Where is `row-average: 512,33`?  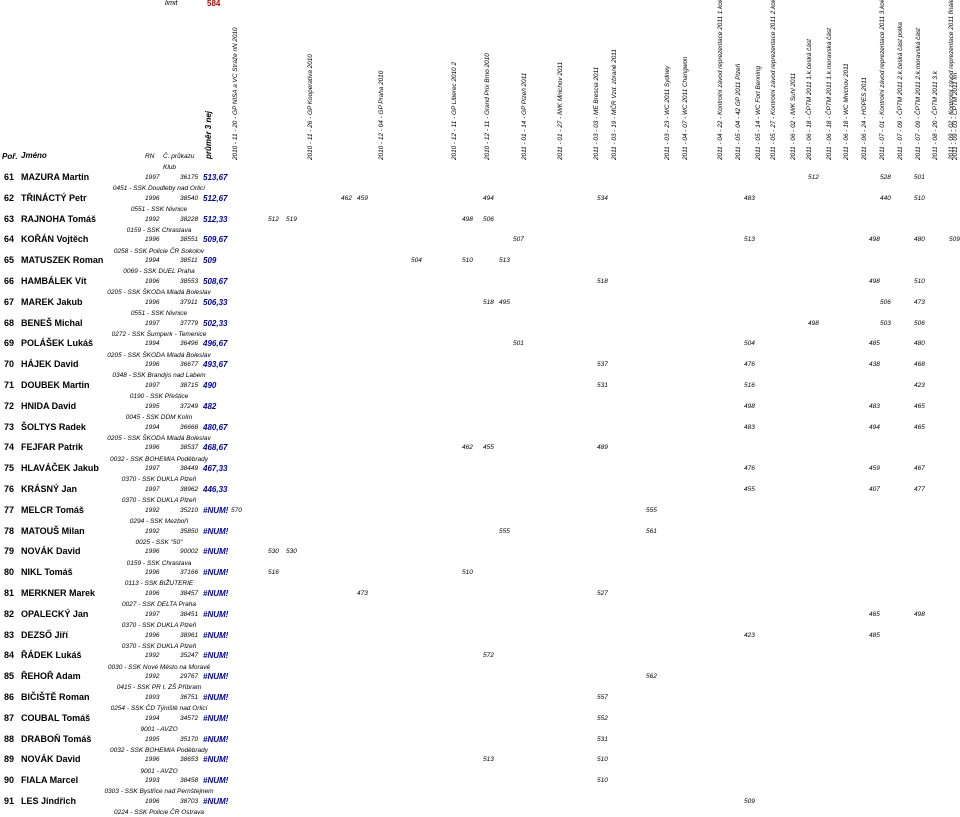
row-average: 512,33 is located at coordinates (215, 219).